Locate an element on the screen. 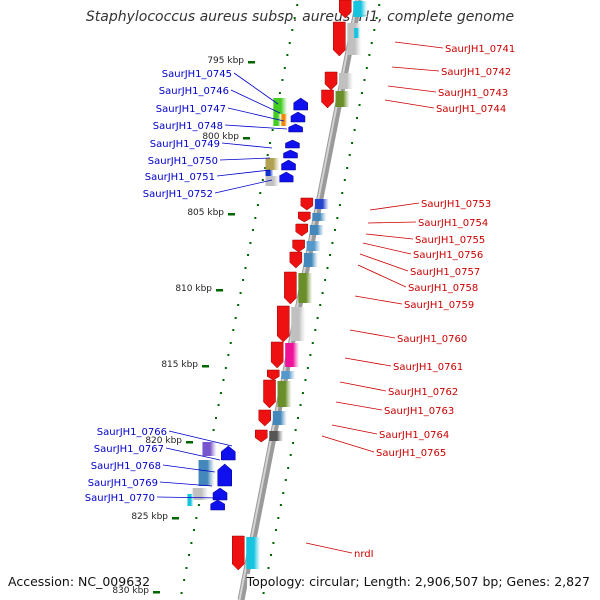 Image resolution: width=600 pixels, height=600 pixels. gene-label-SaurJH1_0743: SaurJH1_0743 is located at coordinates (473, 93).